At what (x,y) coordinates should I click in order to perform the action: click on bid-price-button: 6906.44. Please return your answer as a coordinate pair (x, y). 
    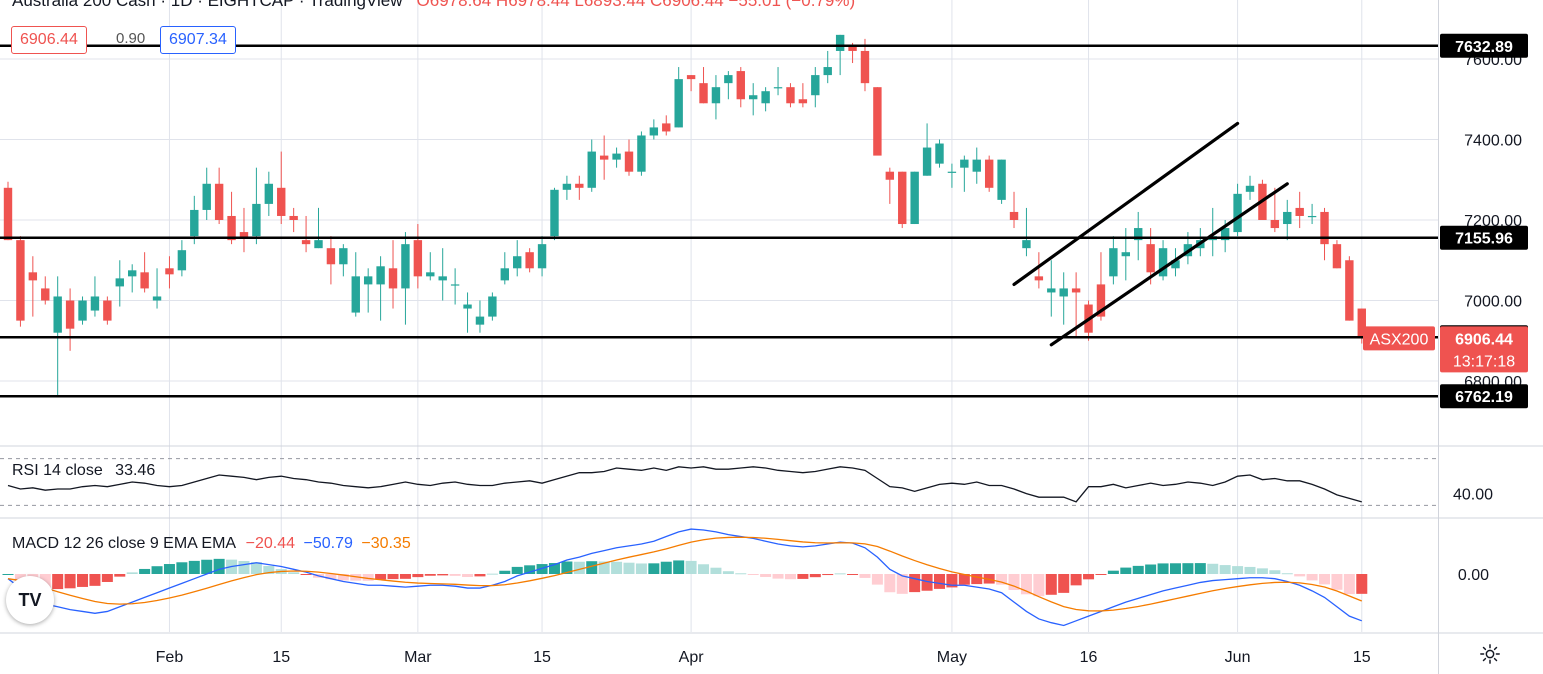
    Looking at the image, I should click on (49, 40).